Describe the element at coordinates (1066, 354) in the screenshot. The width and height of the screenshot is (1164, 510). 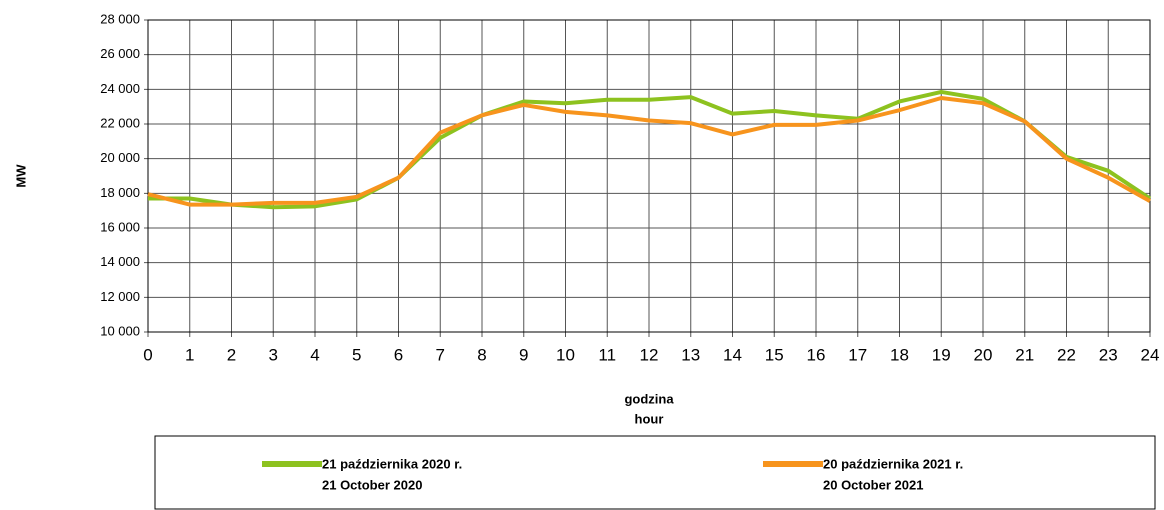
I see `x-tick-label: 22` at that location.